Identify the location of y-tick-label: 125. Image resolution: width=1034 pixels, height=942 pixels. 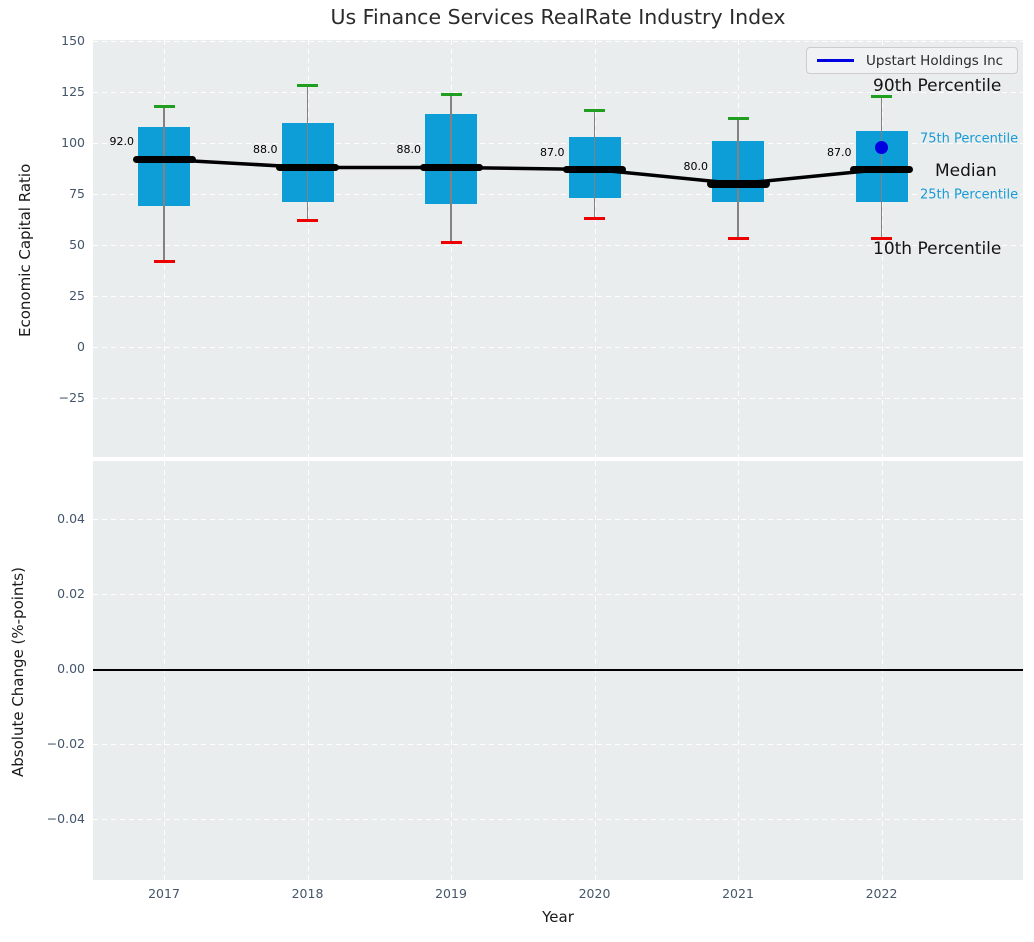
(73, 91).